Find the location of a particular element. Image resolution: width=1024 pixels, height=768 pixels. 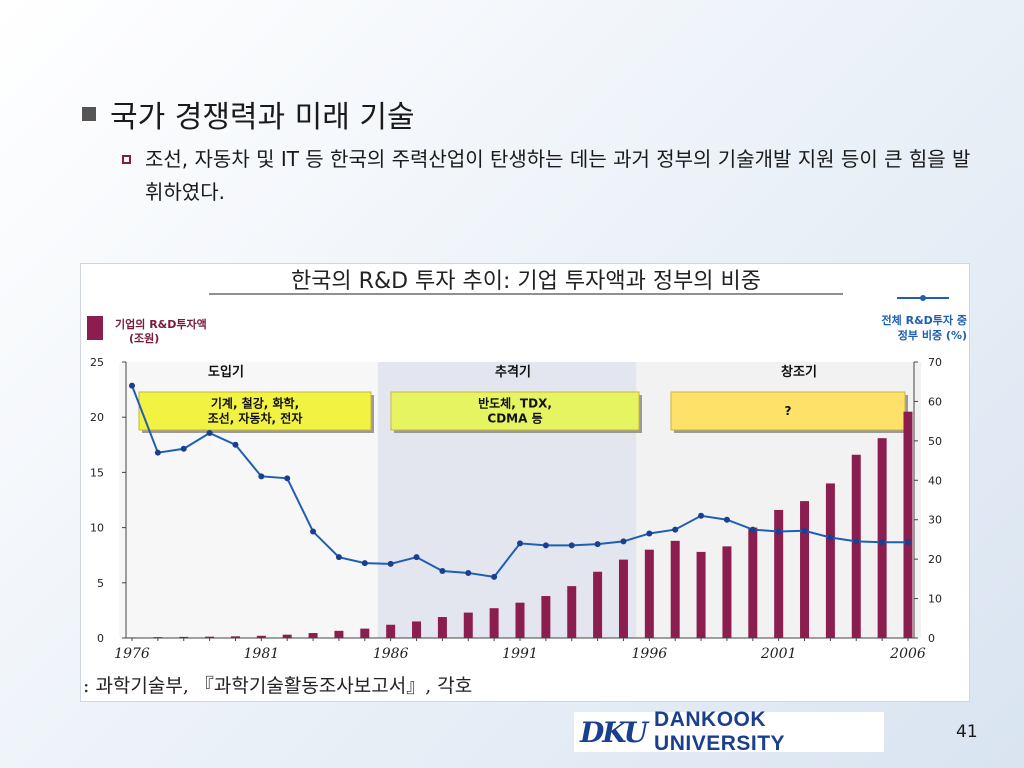

chart-title: 한국의 R&D 투자 추이: 기업 투자액과 정부의 비중 is located at coordinates (526, 281).